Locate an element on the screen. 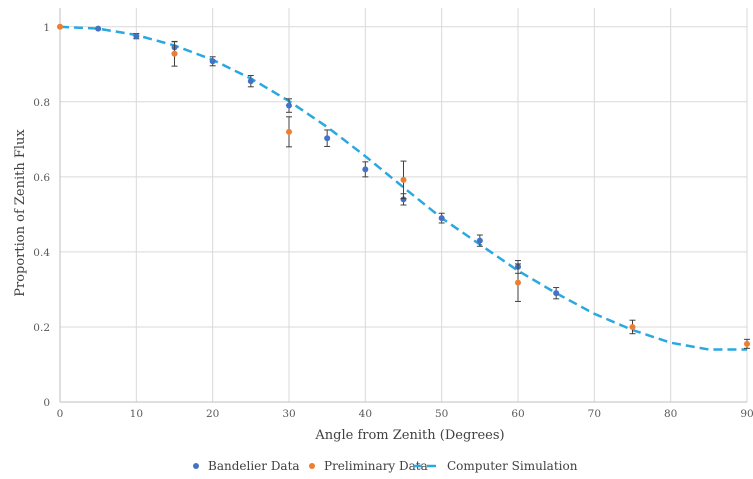  legend-label: Computer Simulation is located at coordinates (512, 466).